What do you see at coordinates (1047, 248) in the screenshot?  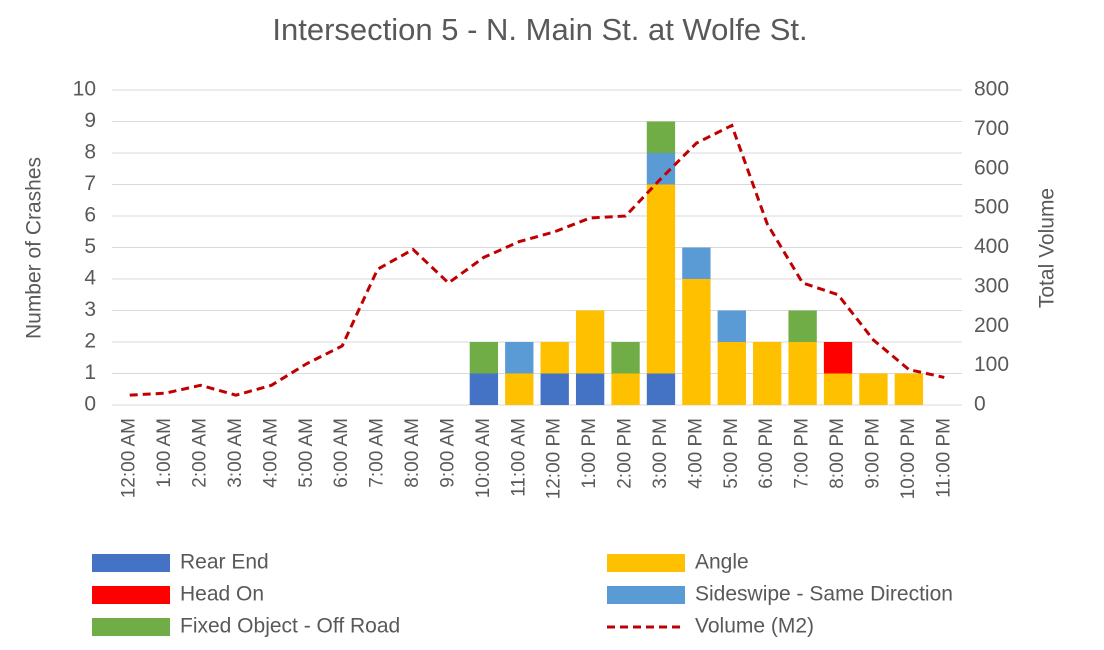 I see `y2-axis-label: Total Volume` at bounding box center [1047, 248].